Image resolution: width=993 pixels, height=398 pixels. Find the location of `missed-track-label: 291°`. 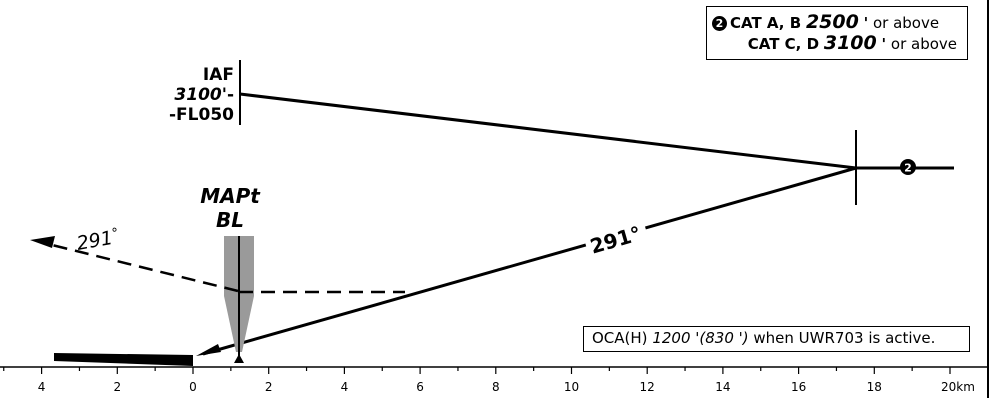

missed-track-label: 291° is located at coordinates (98, 240).